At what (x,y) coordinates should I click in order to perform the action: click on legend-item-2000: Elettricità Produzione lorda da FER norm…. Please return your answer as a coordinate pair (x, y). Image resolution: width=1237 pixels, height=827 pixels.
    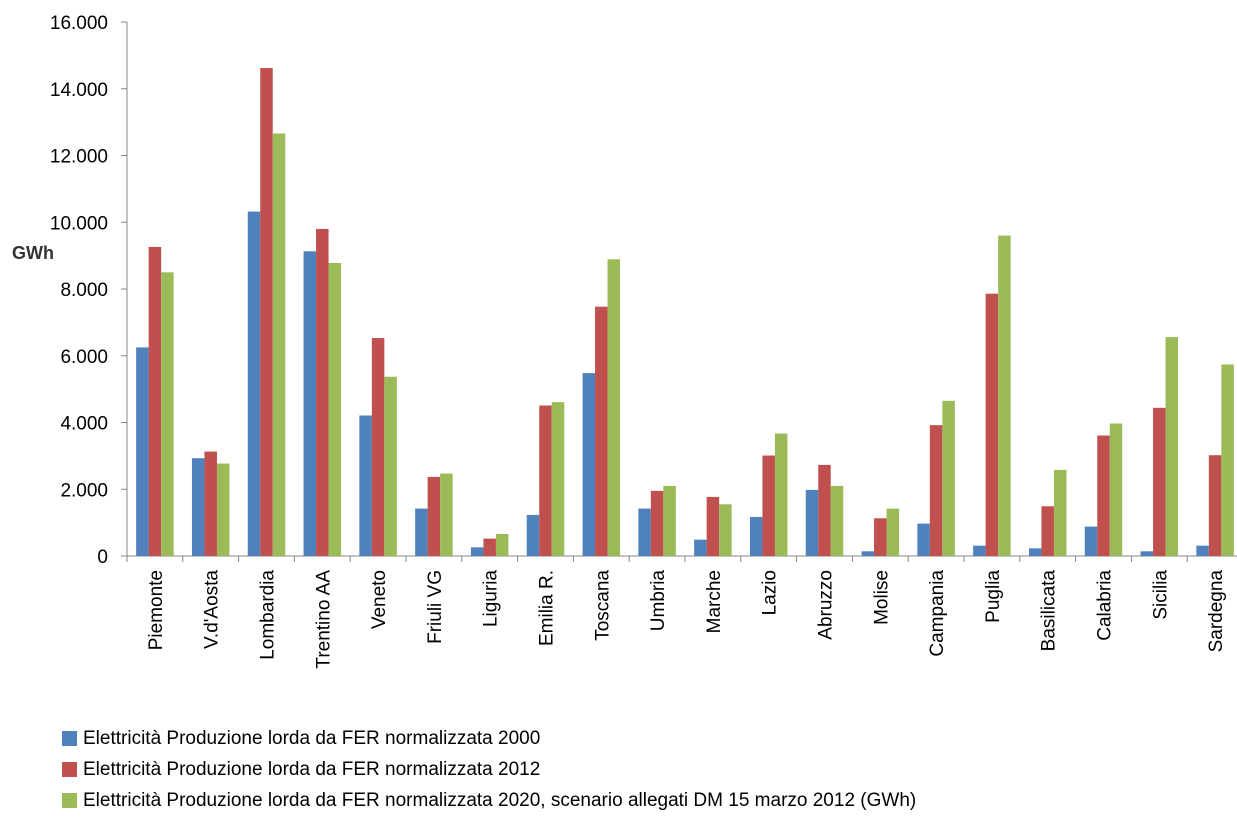
    Looking at the image, I should click on (489, 738).